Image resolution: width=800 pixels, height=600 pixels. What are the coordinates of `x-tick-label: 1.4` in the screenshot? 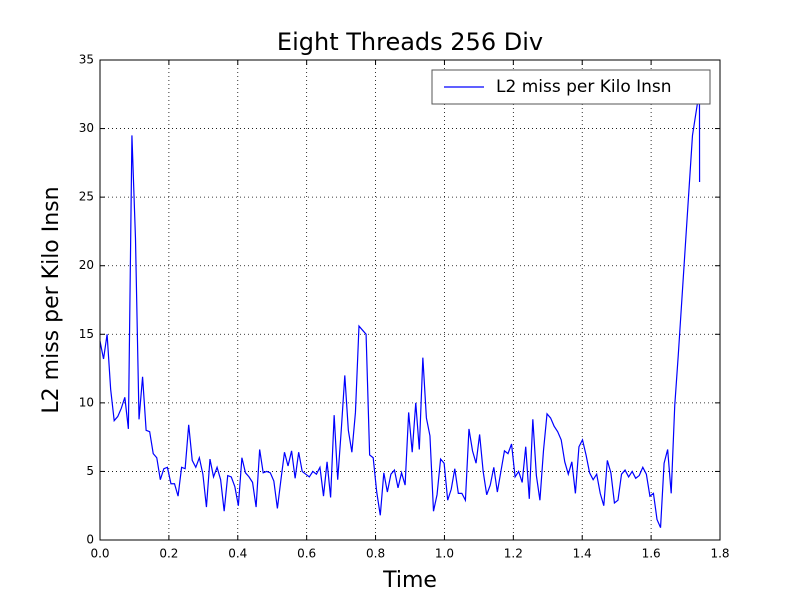 It's located at (582, 554).